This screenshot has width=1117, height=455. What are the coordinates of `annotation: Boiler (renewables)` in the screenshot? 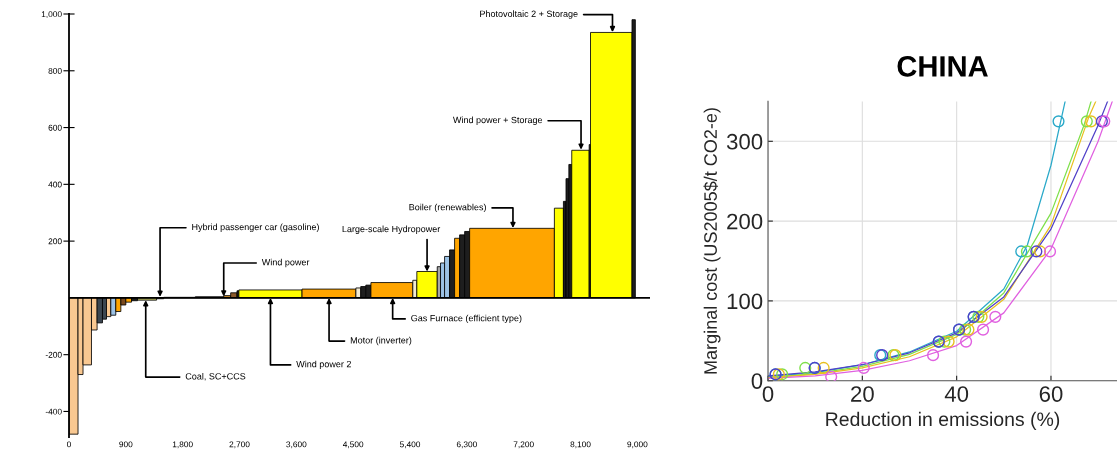 It's located at (447, 208).